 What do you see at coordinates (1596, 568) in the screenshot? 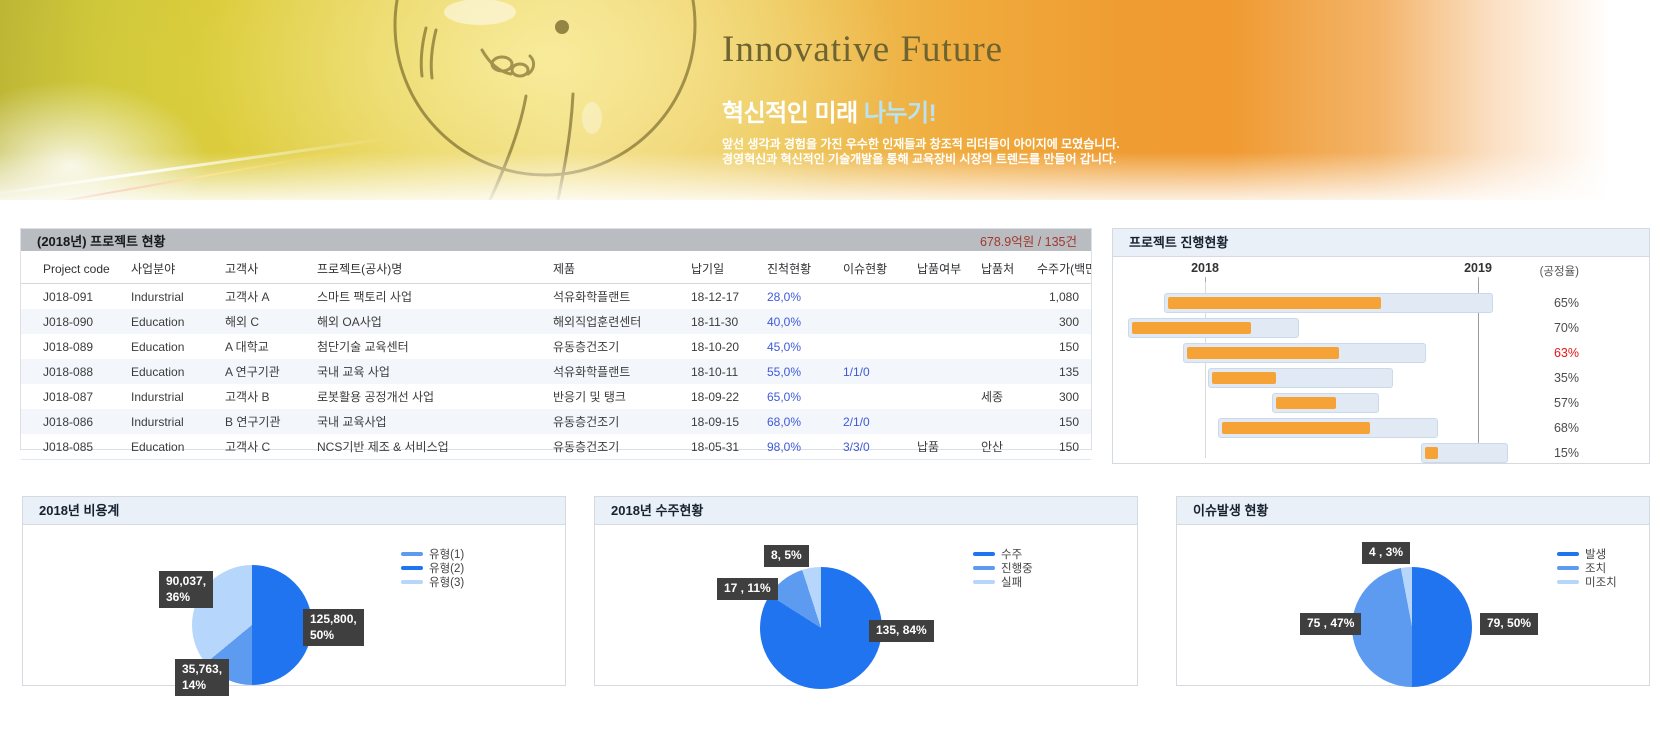
I see `legend-label: 조치` at bounding box center [1596, 568].